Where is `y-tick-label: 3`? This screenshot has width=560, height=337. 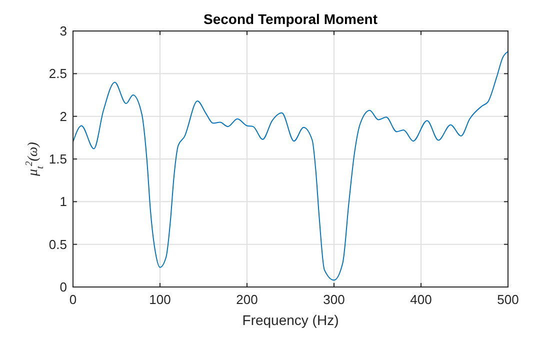 y-tick-label: 3 is located at coordinates (63, 31).